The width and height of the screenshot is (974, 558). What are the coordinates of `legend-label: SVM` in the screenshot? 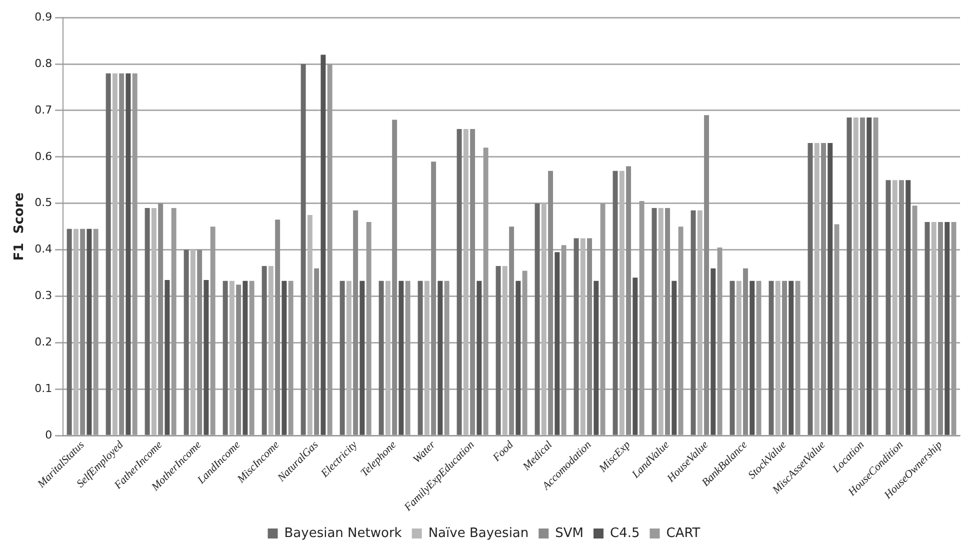 It's located at (569, 533).